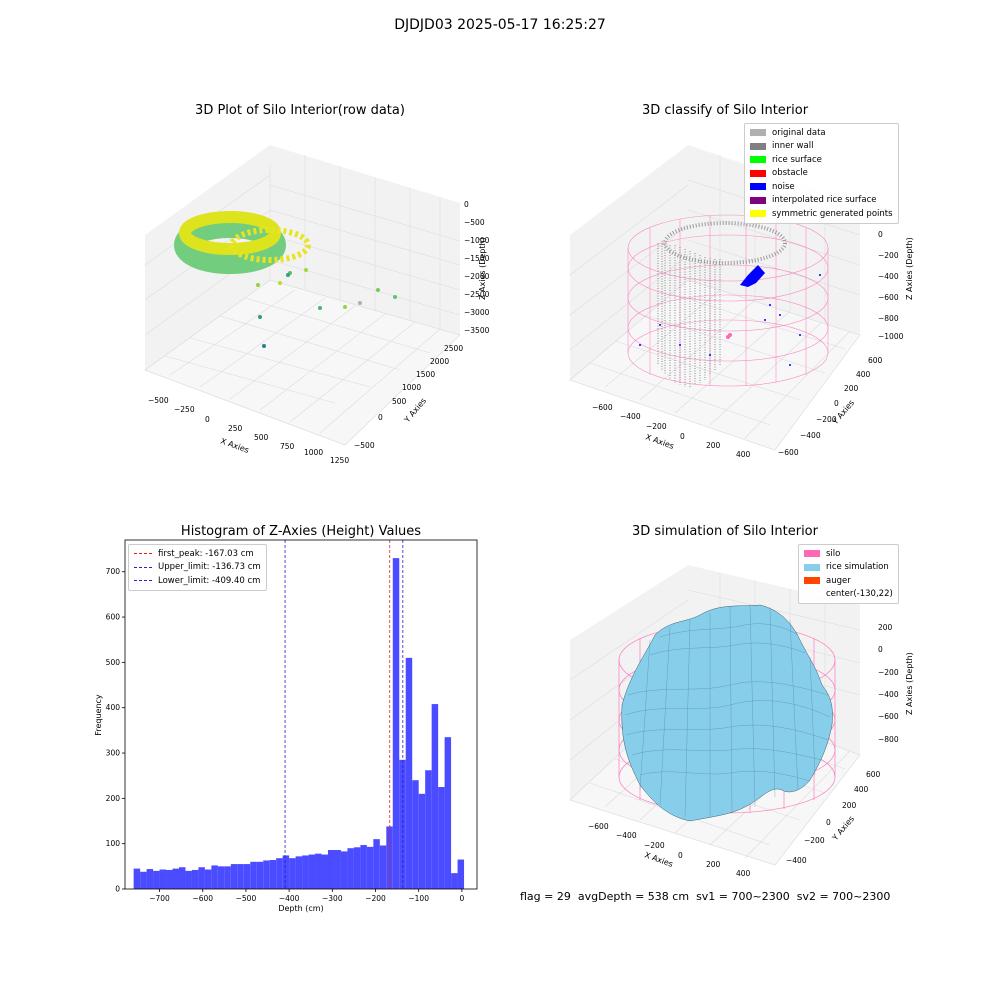  I want to click on panel1-y-ticks: −500 0 500 1000 1500 2000 2500, so click(408, 397).